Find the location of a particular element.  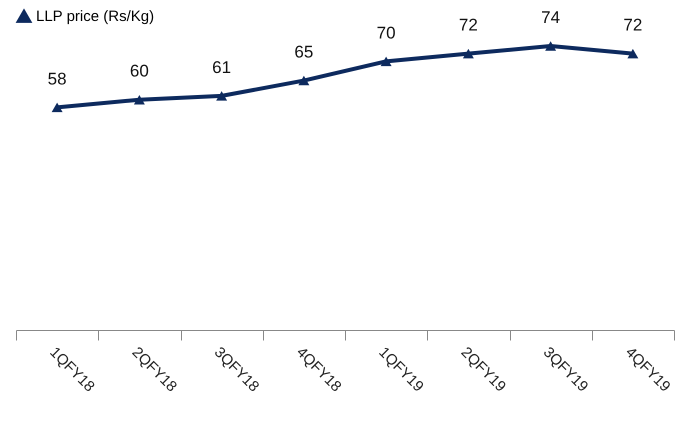

data-label: 58 is located at coordinates (57, 78).